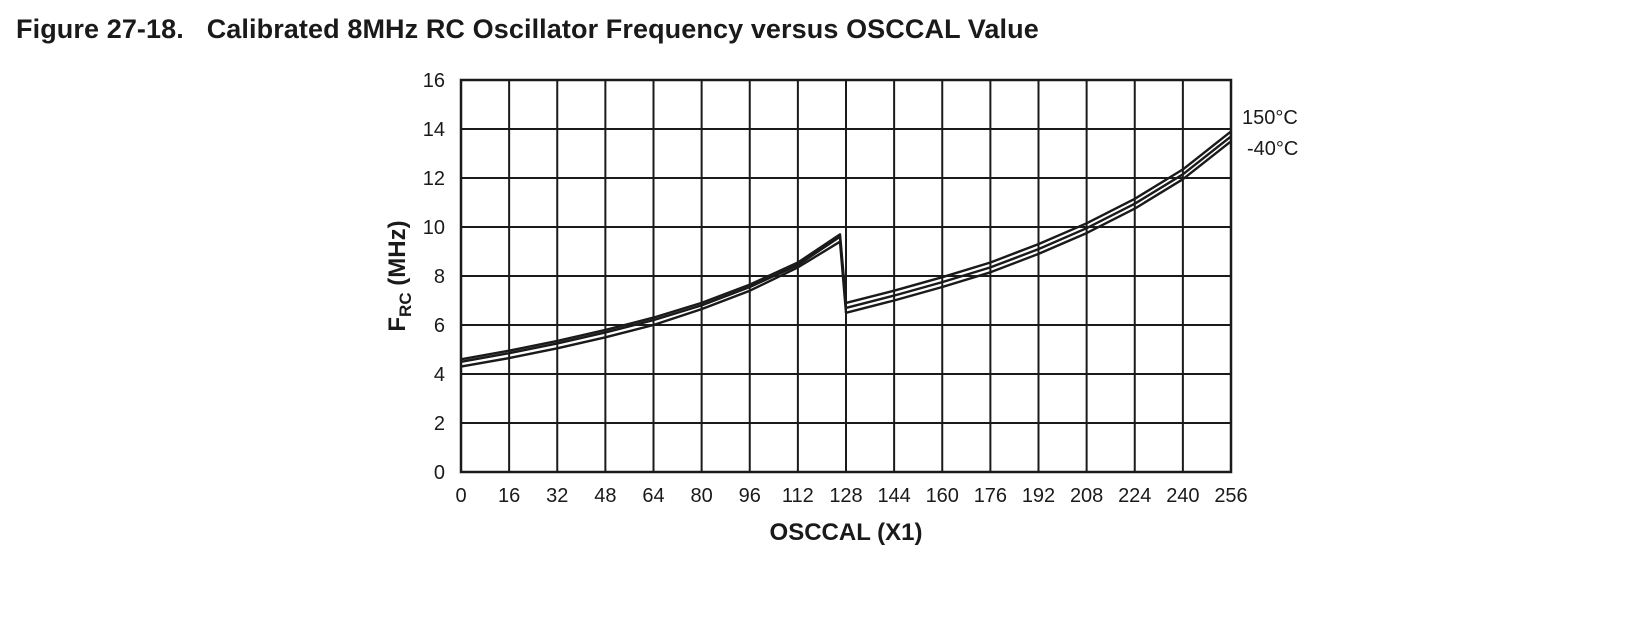  I want to click on y-tick-label-3: 6, so click(439, 326).